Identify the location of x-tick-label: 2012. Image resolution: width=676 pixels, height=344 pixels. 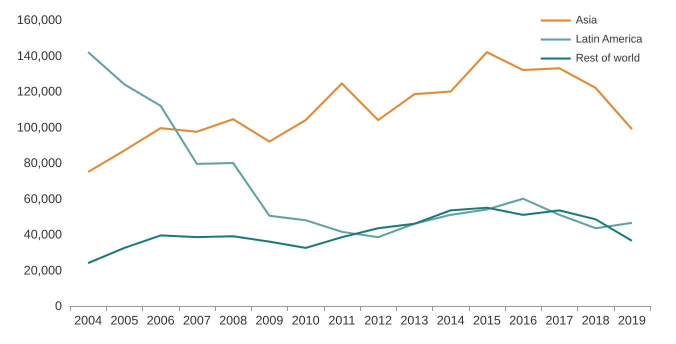
(378, 321).